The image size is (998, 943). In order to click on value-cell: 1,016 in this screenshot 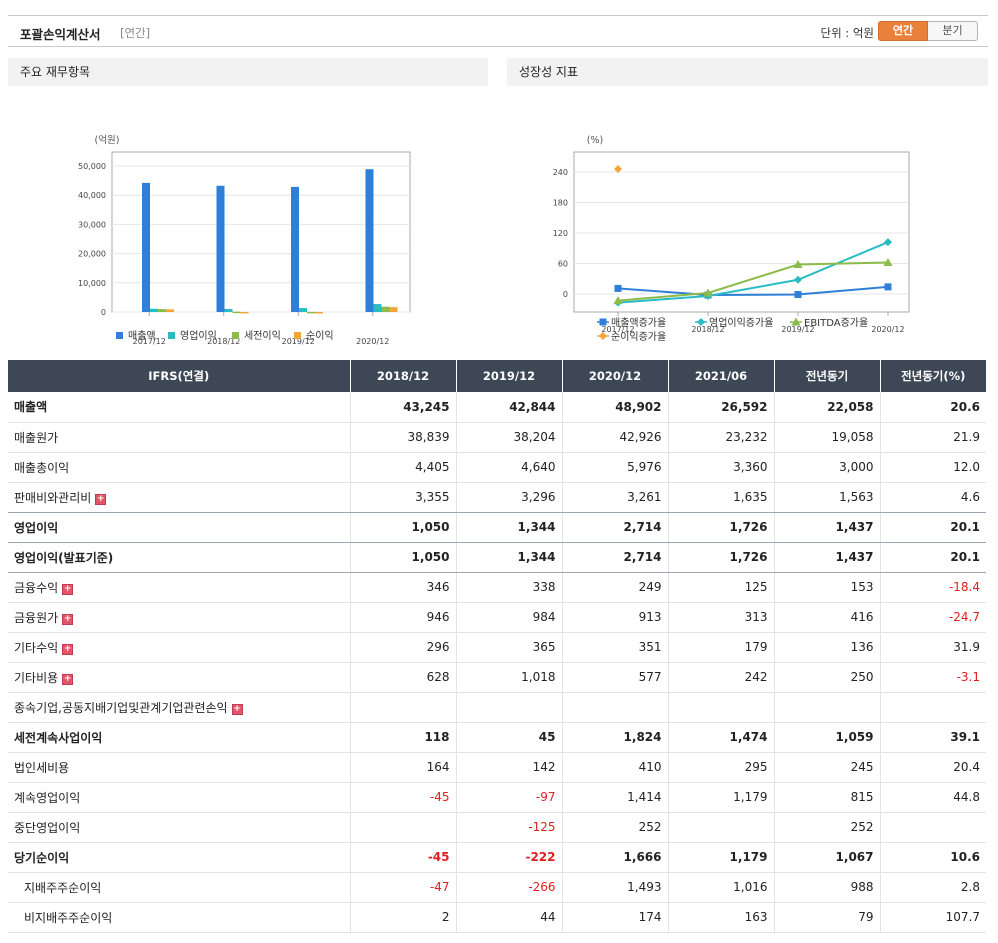, I will do `click(721, 887)`.